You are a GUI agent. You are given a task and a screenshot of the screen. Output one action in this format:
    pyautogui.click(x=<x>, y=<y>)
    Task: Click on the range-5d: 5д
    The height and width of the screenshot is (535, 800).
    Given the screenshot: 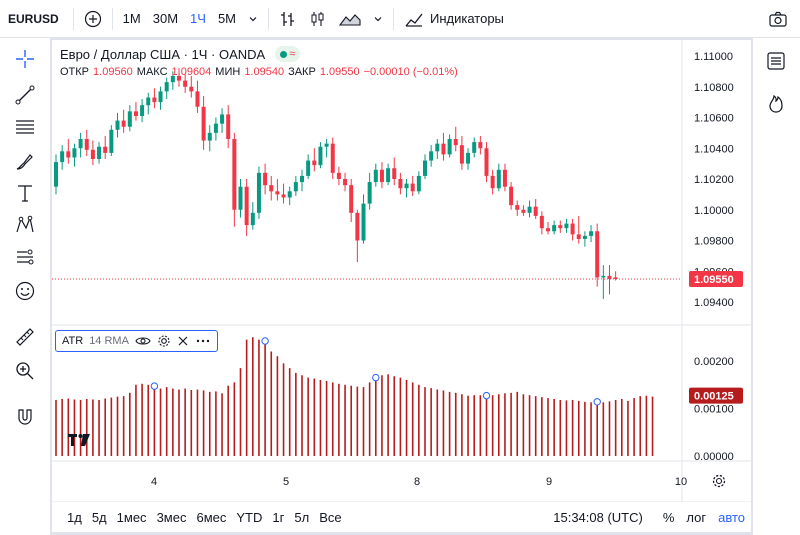 What is the action you would take?
    pyautogui.click(x=99, y=517)
    